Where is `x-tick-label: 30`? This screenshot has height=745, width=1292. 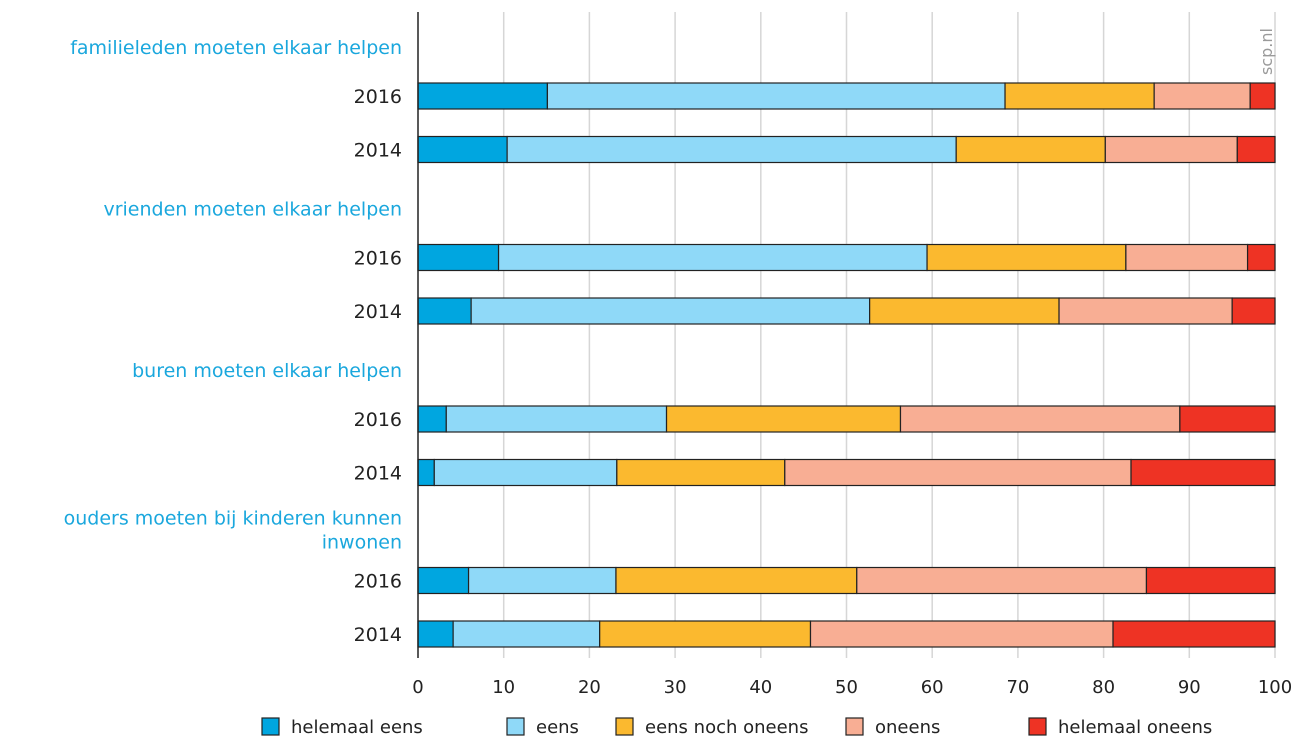
x-tick-label: 30 is located at coordinates (675, 687).